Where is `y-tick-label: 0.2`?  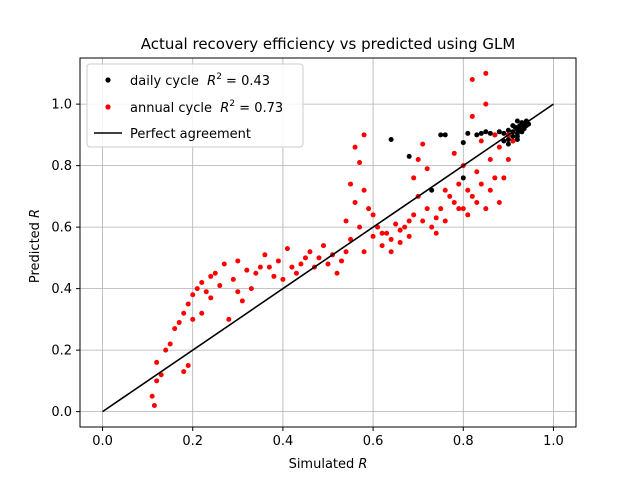
y-tick-label: 0.2 is located at coordinates (61, 351).